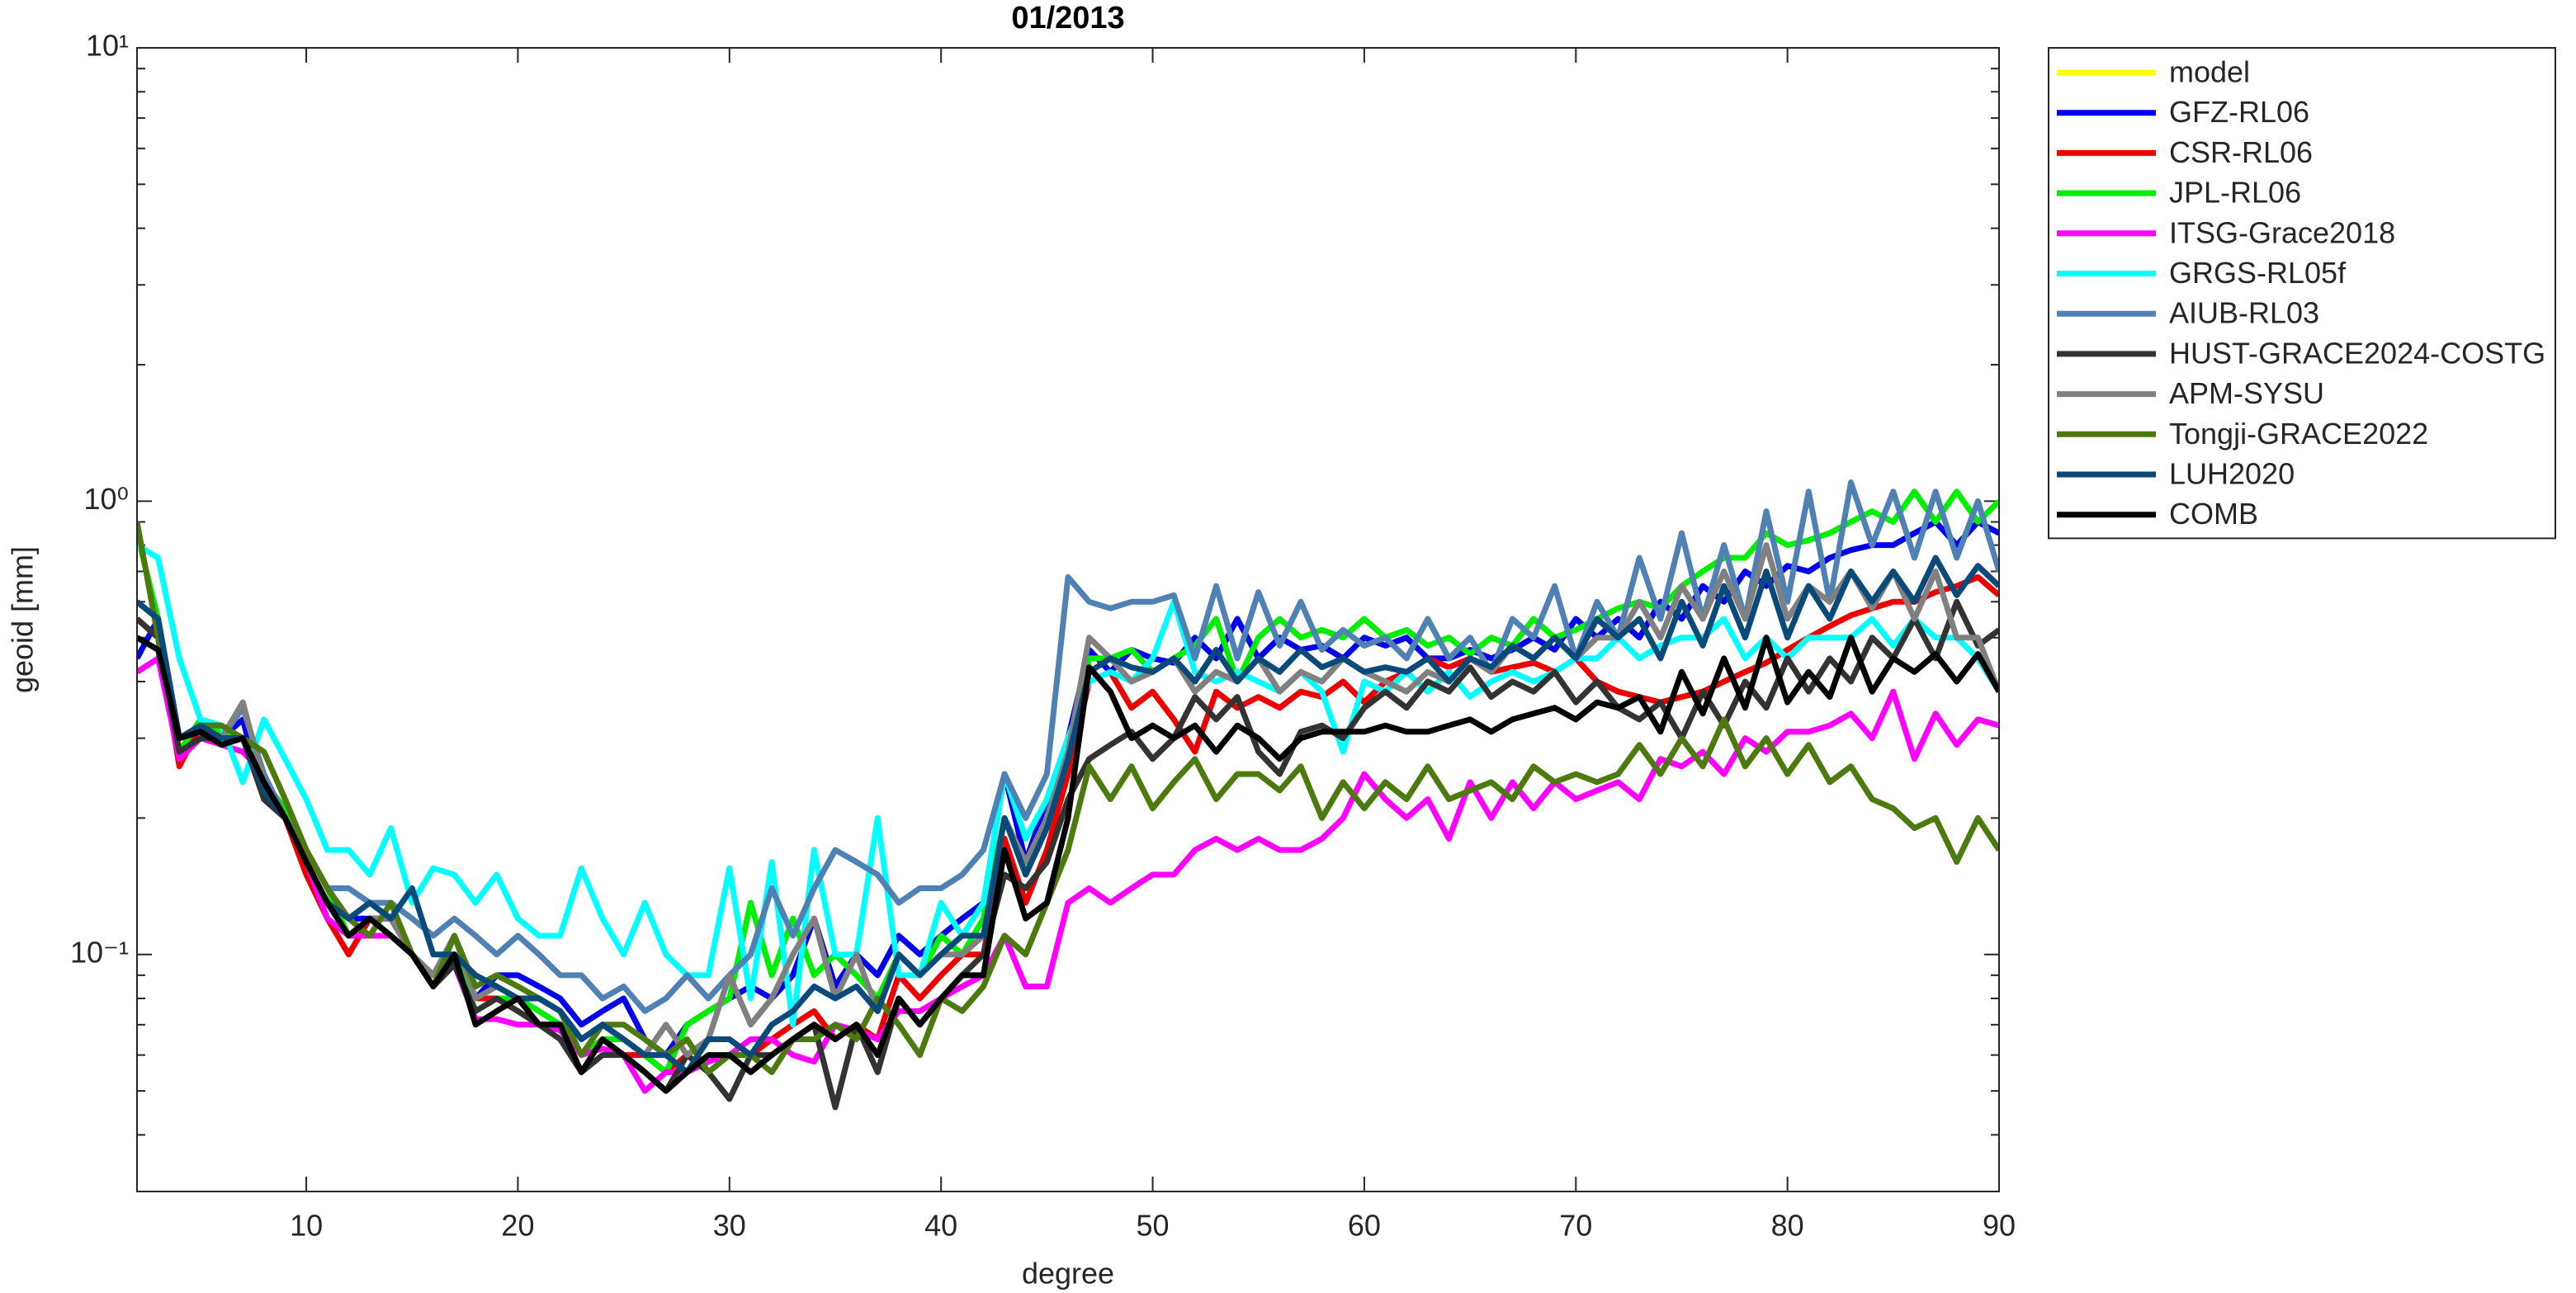 This screenshot has width=2576, height=1293. Describe the element at coordinates (99, 952) in the screenshot. I see `y-tick-label: 10⁻¹` at that location.